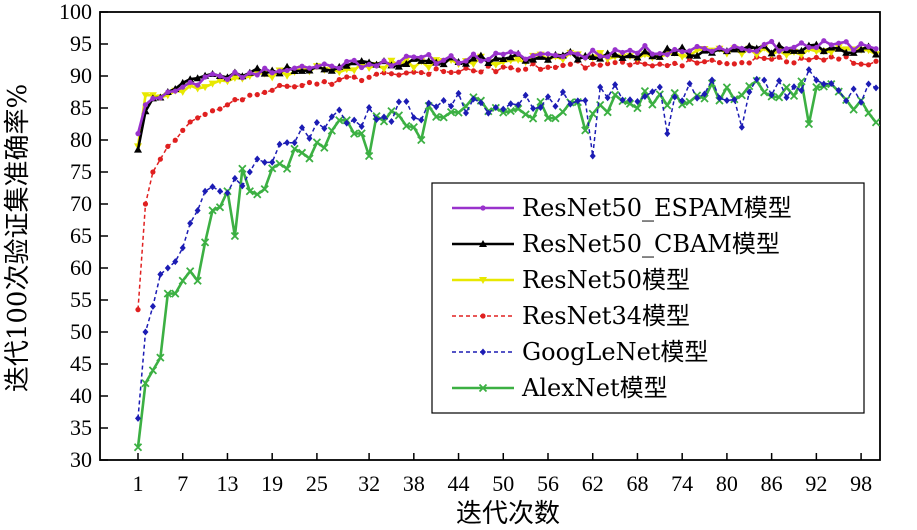  What do you see at coordinates (81, 75) in the screenshot?
I see `y-tick-label: 90` at bounding box center [81, 75].